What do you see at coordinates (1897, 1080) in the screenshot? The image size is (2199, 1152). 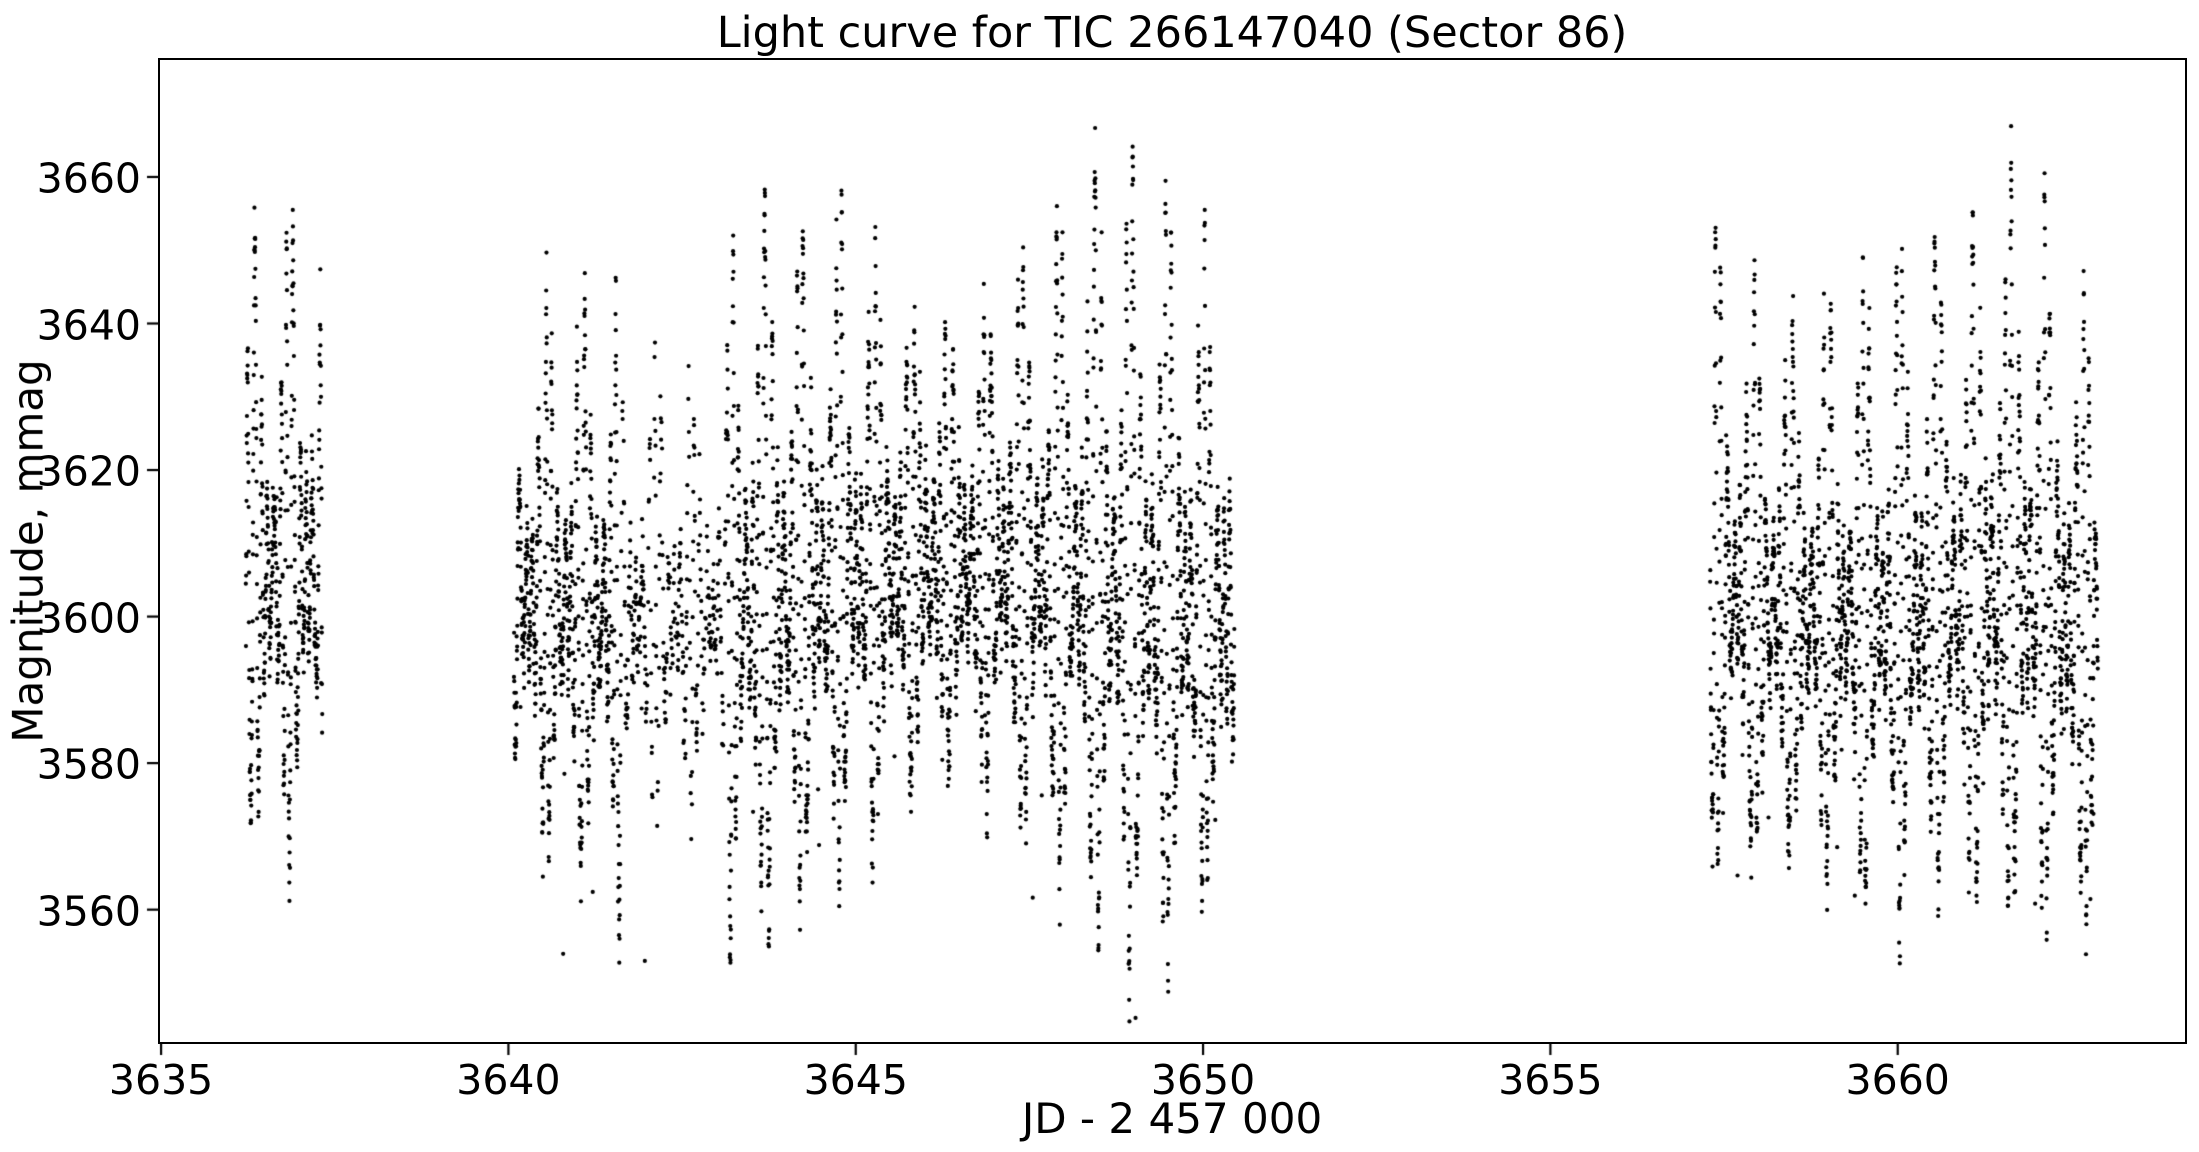 I see `x-tick-label: 3660` at bounding box center [1897, 1080].